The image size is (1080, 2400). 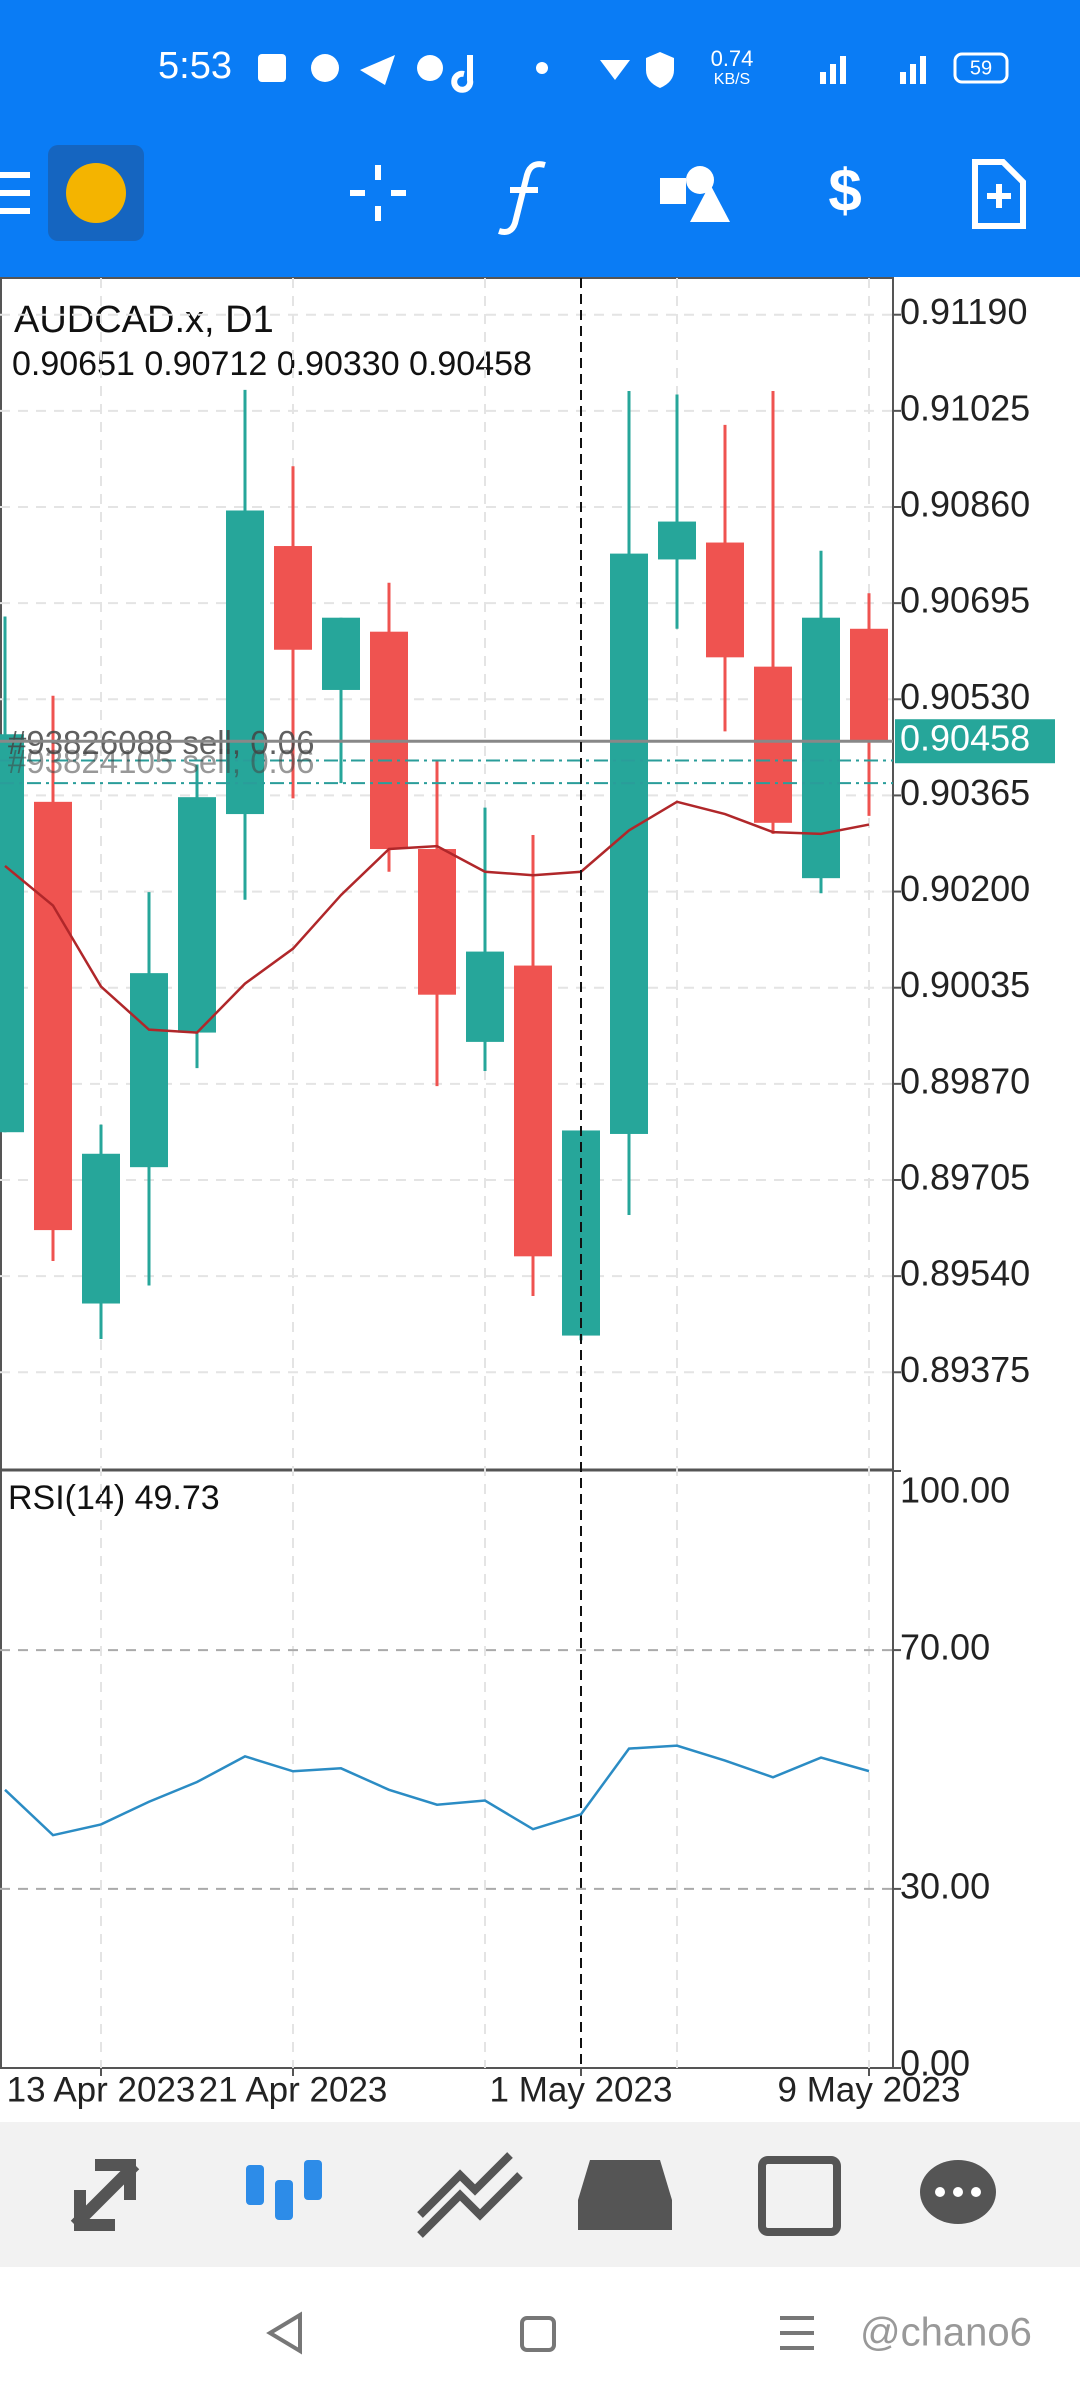 What do you see at coordinates (105, 2195) in the screenshot?
I see `nav-quotes` at bounding box center [105, 2195].